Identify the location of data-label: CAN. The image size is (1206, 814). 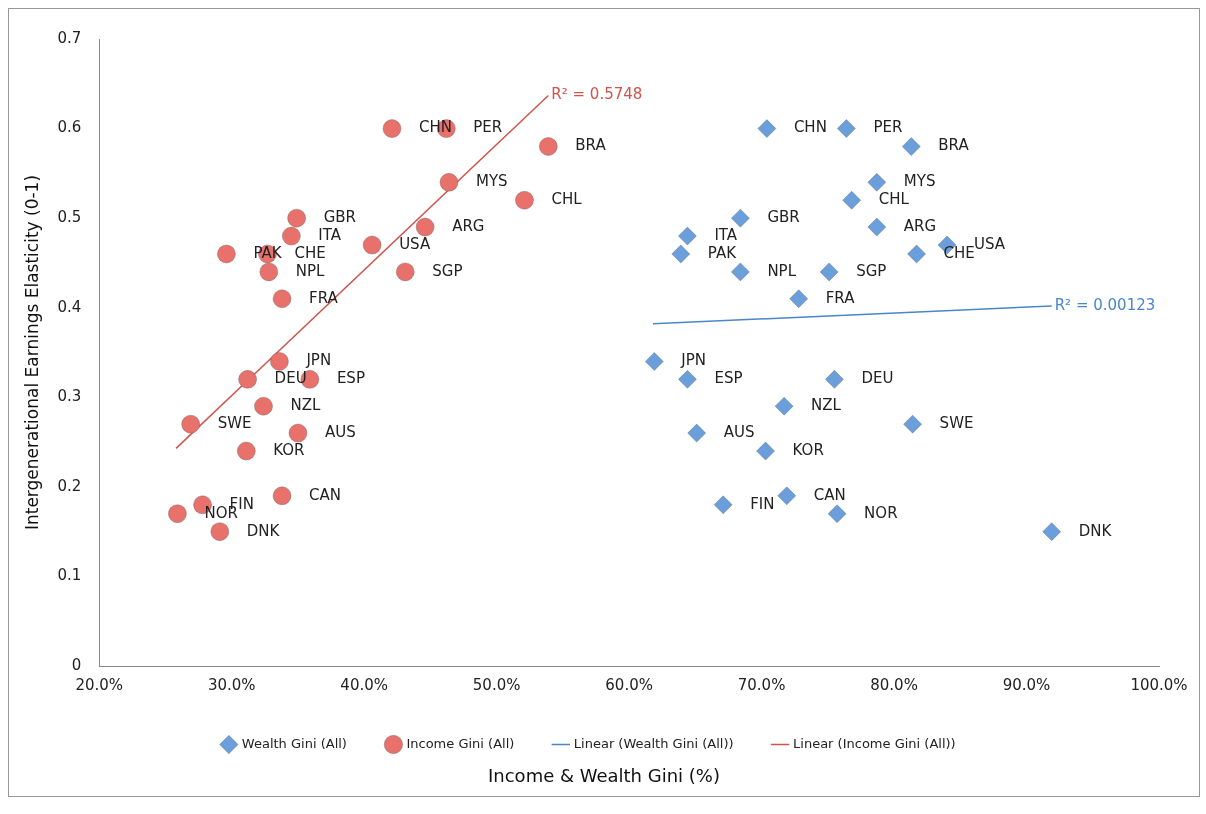
(829, 494).